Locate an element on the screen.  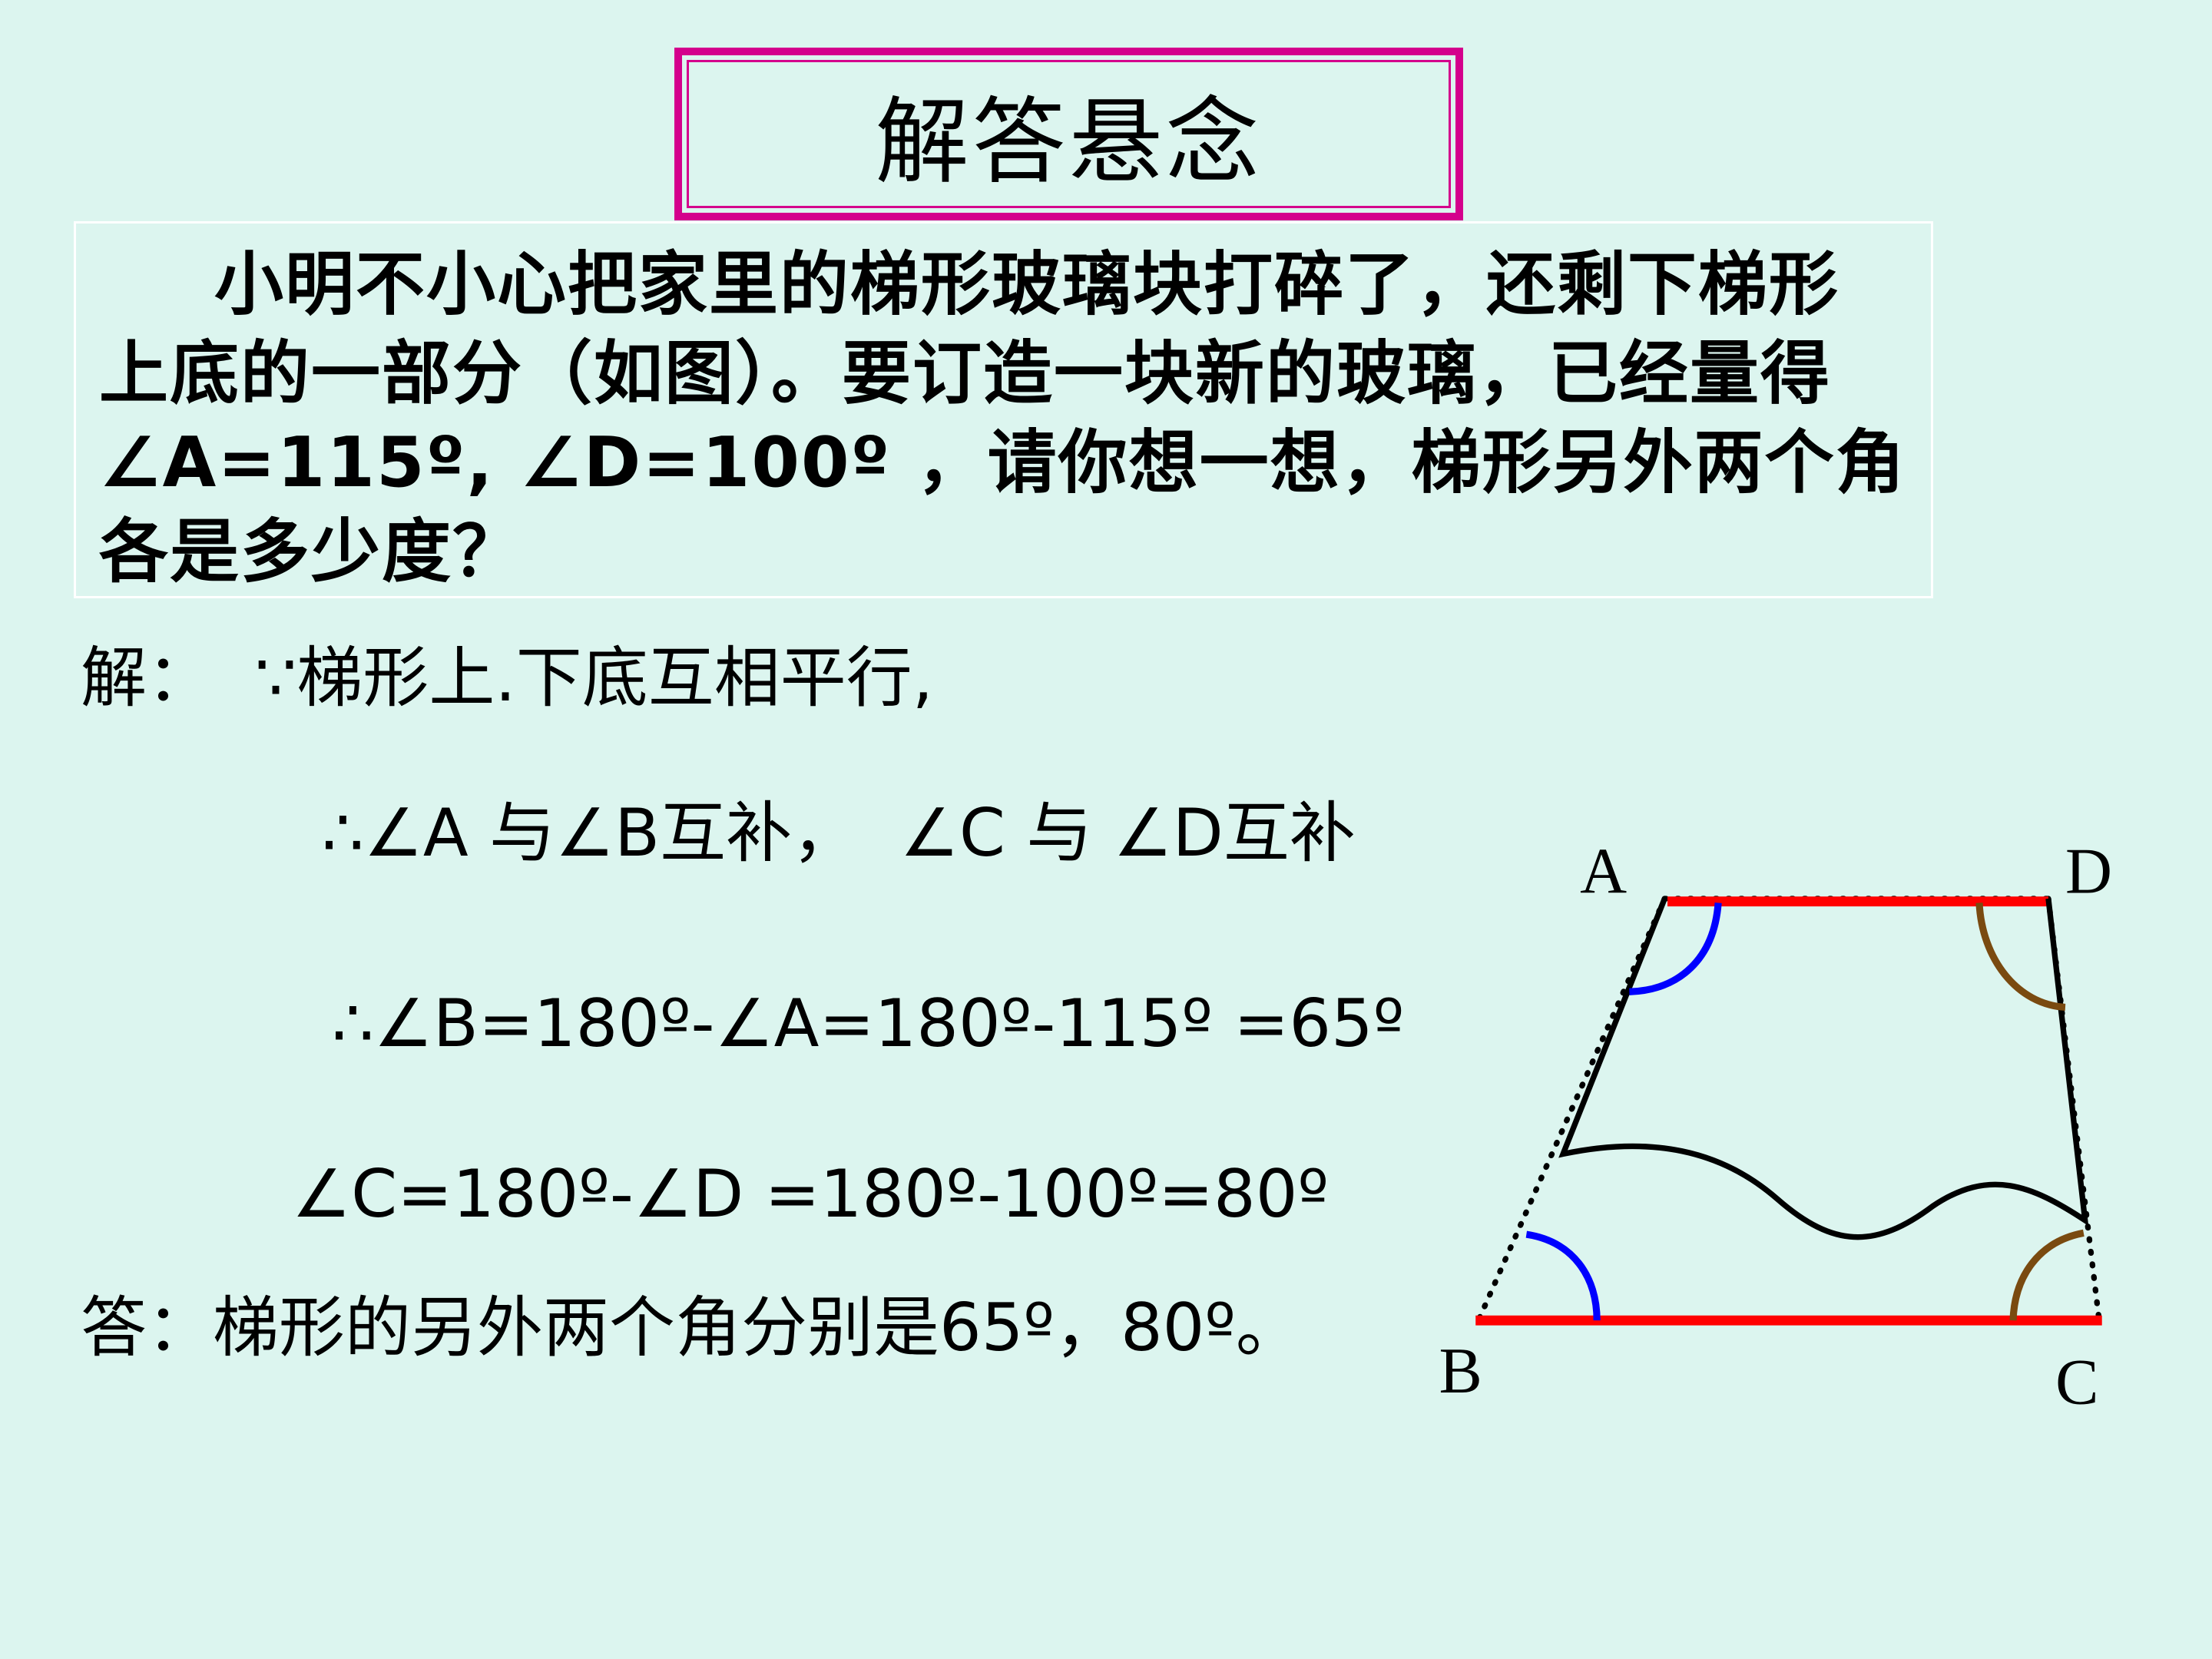
solution-line-2: ∴∠A 与∠B互补， ∠C 与 ∠D互补 is located at coordinates (839, 834).